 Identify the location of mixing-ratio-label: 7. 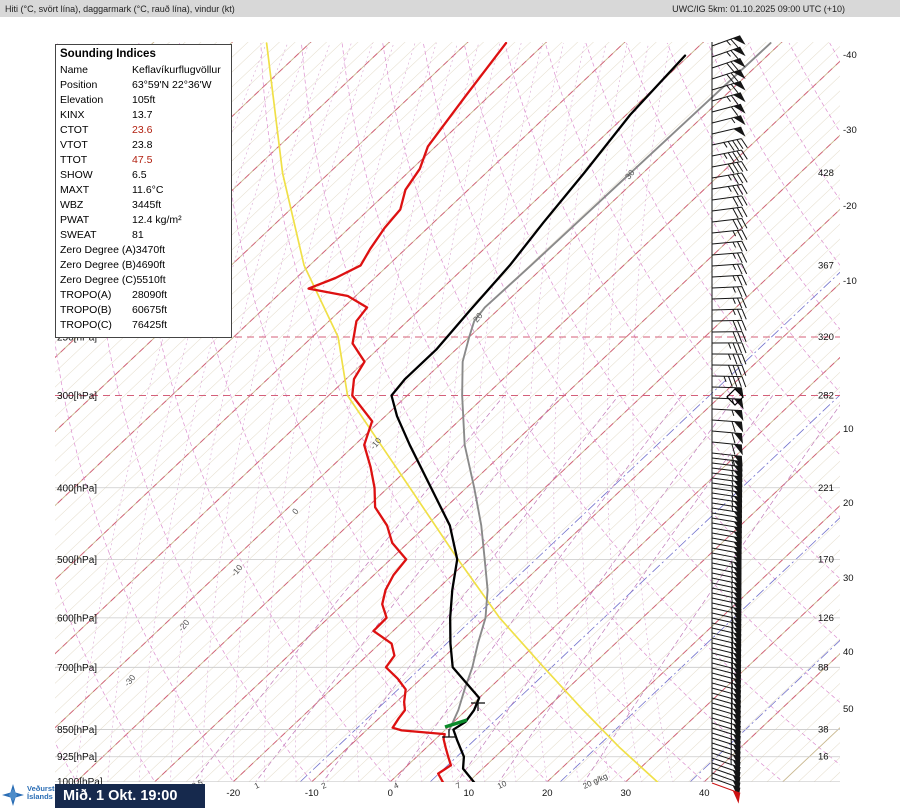
(458, 786).